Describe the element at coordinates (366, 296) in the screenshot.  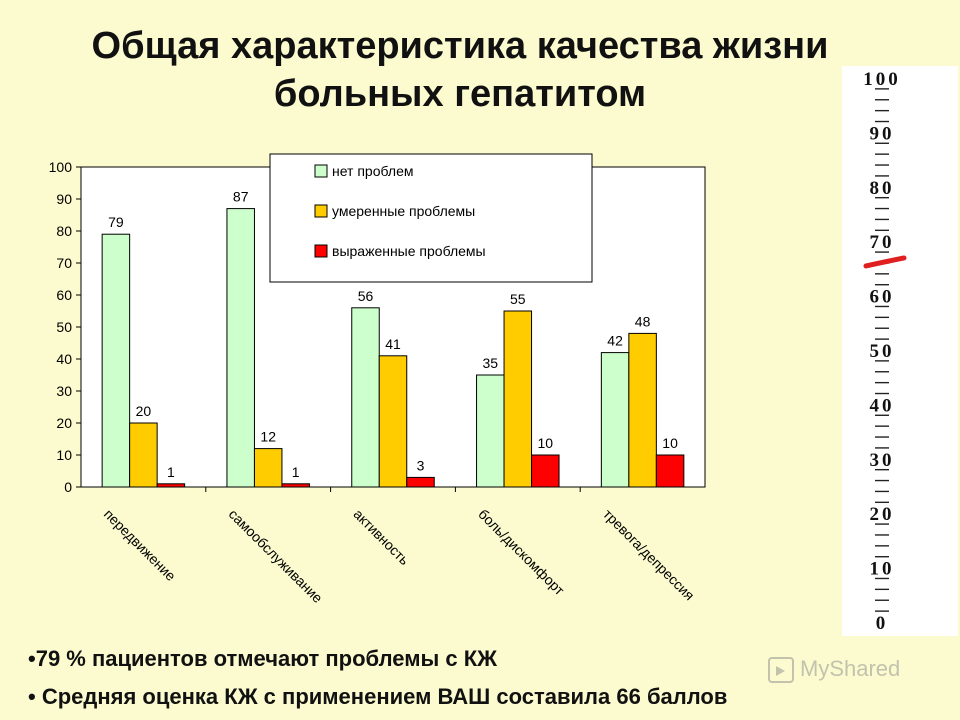
I see `data-label: 56` at that location.